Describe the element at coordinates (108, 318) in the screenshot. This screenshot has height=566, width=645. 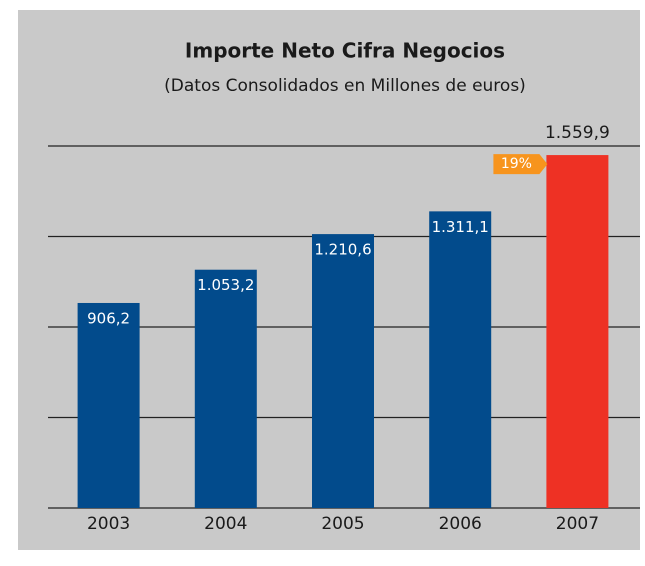
I see `value-label: 906,2` at that location.